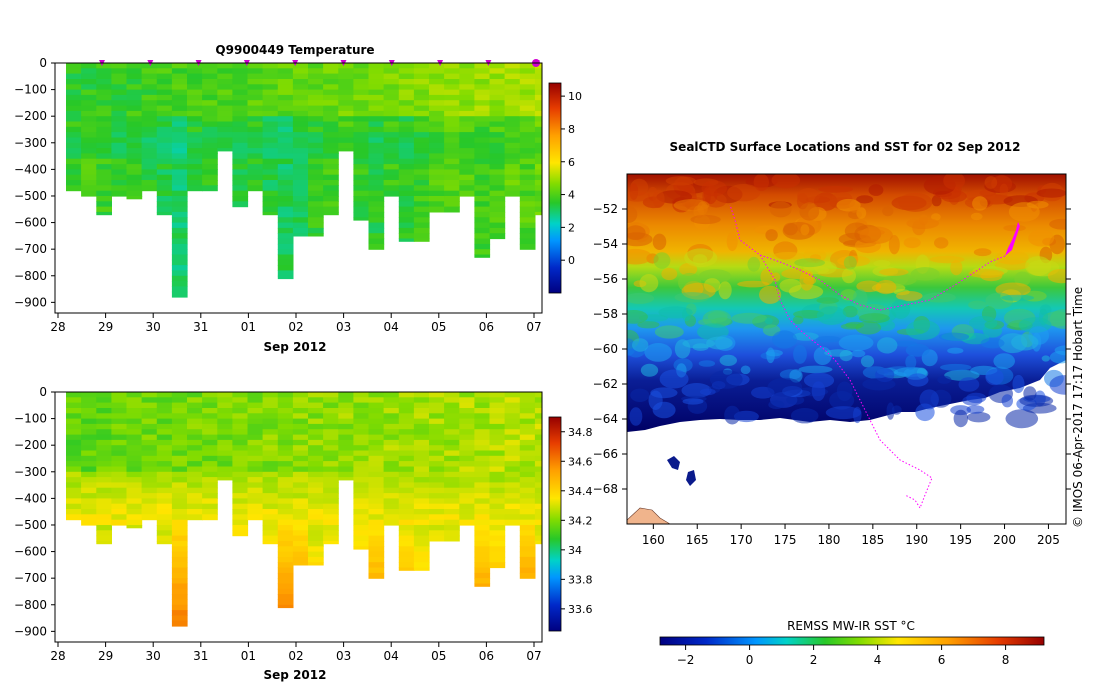 This screenshot has height=700, width=1099. What do you see at coordinates (30, 169) in the screenshot?
I see `y-tick-label: −400` at bounding box center [30, 169].